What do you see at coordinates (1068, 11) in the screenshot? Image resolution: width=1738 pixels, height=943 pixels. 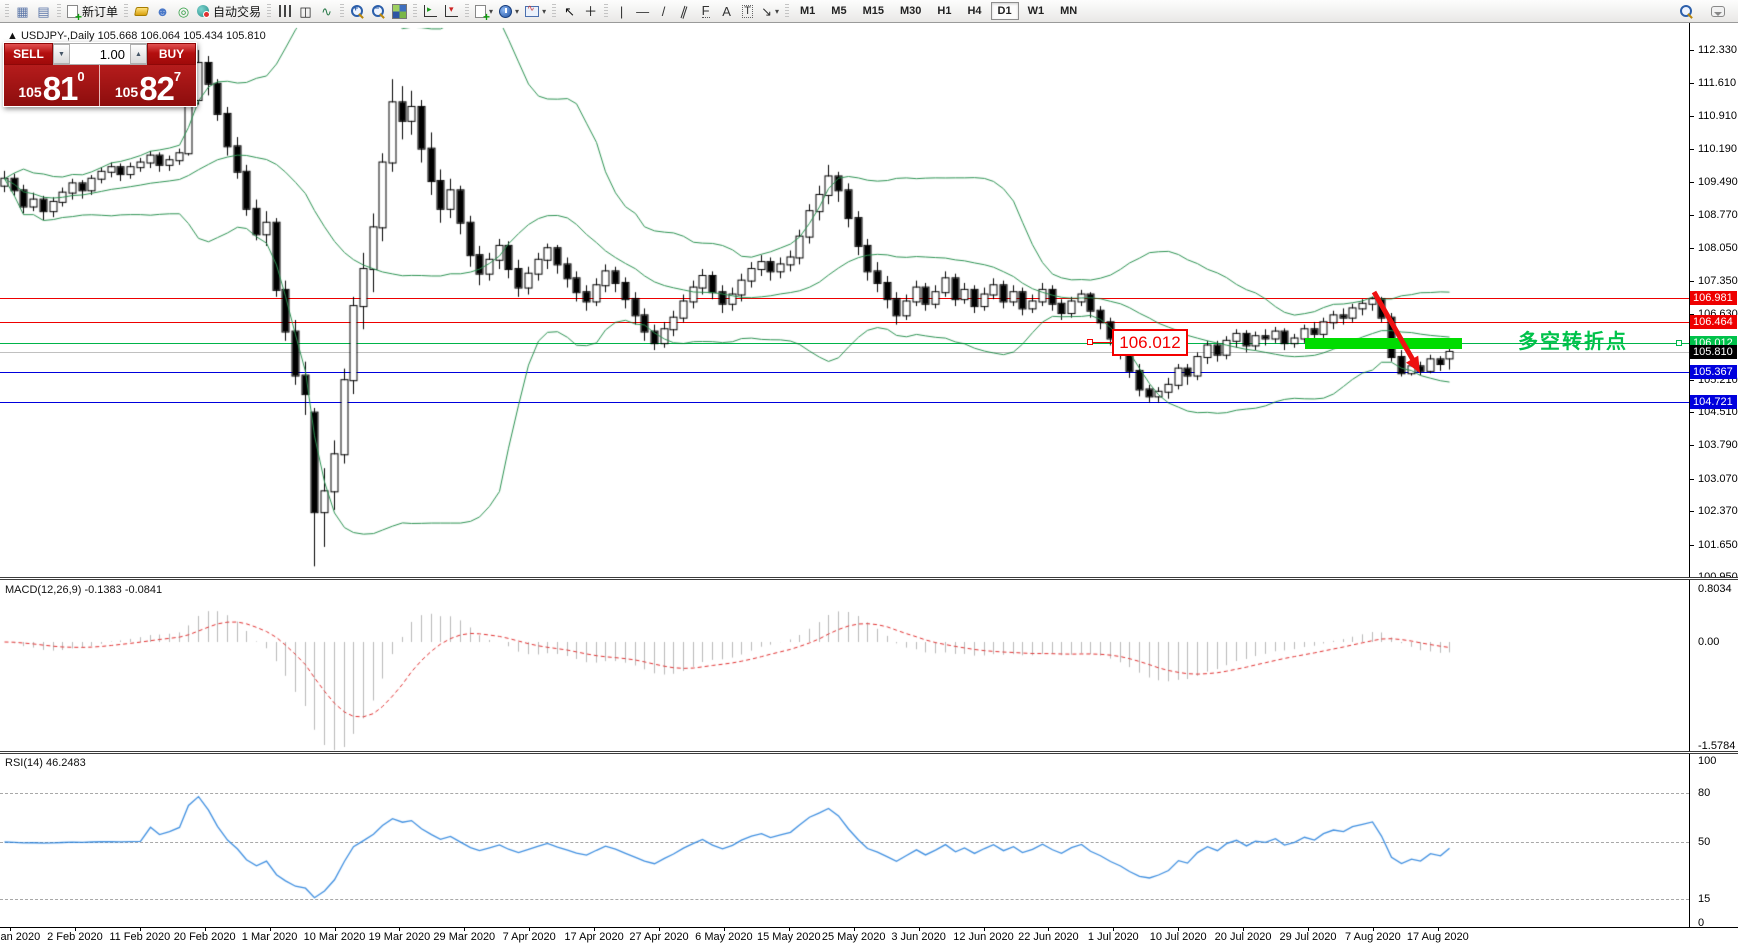 I see `timeframe-mn-button: MN` at bounding box center [1068, 11].